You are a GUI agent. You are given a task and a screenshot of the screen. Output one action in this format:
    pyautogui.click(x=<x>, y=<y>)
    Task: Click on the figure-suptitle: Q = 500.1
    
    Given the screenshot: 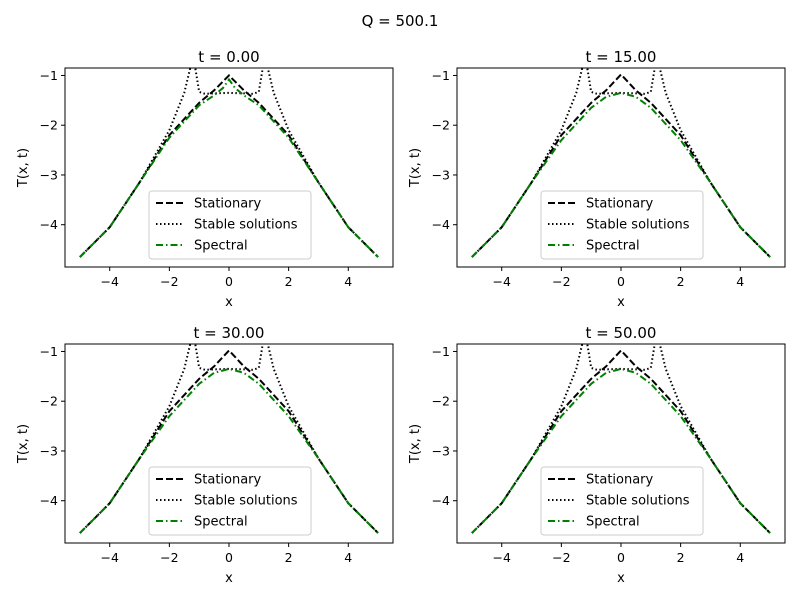 What is the action you would take?
    pyautogui.click(x=400, y=21)
    